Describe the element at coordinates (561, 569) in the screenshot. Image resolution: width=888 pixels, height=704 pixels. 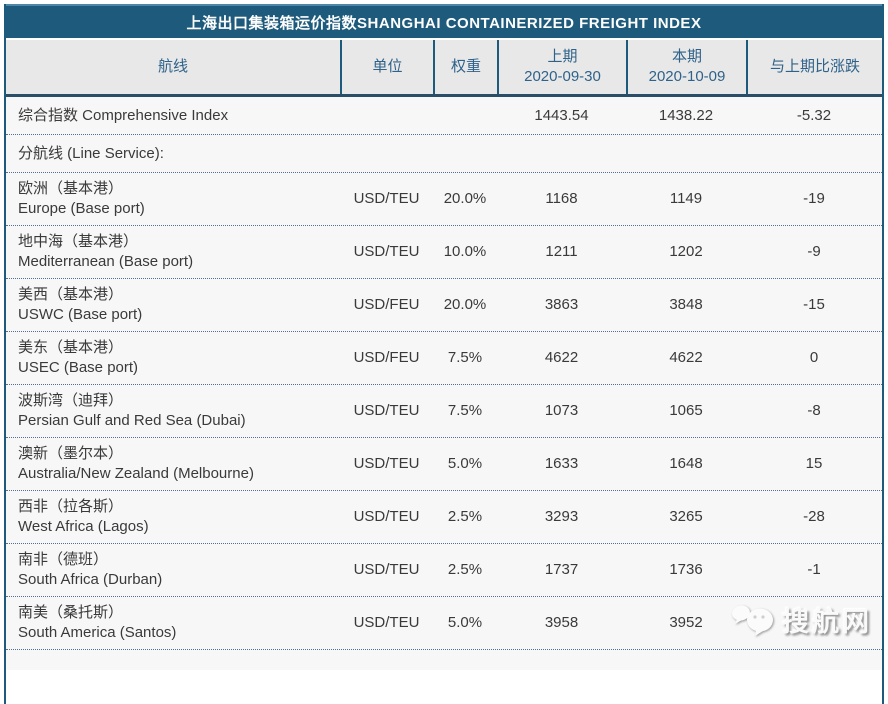
I see `prev-value-cell: 1737` at that location.